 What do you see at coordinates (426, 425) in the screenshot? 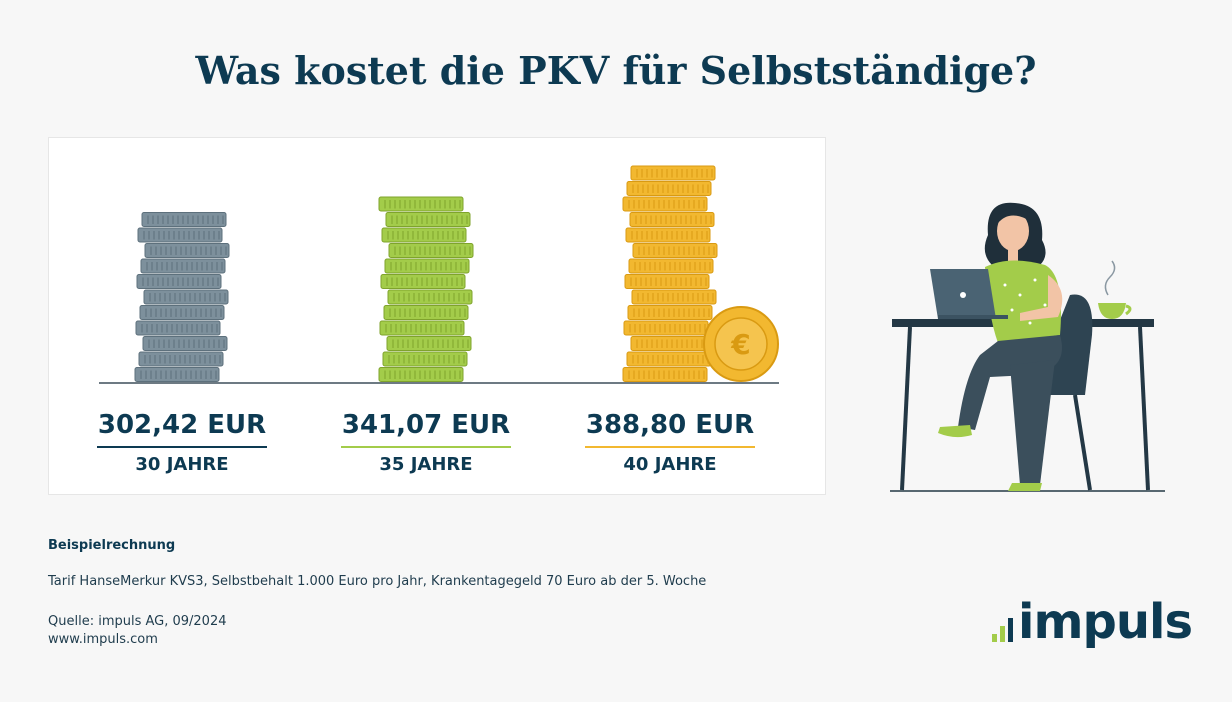
I see `value-label-1: 341,07 EUR` at bounding box center [426, 425].